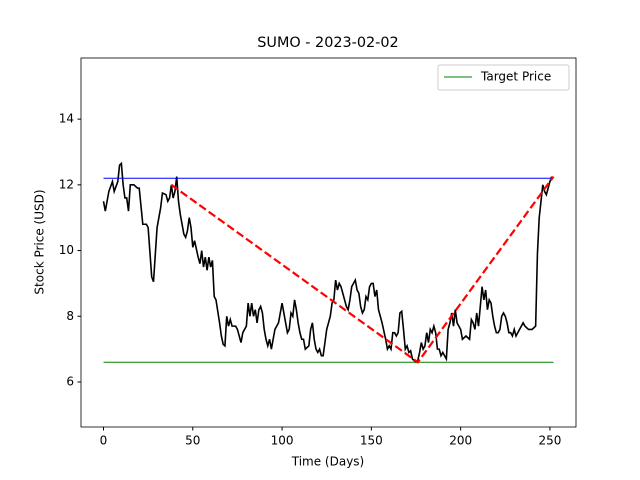 The image size is (640, 480). What do you see at coordinates (70, 316) in the screenshot?
I see `y-tick-label: 8` at bounding box center [70, 316].